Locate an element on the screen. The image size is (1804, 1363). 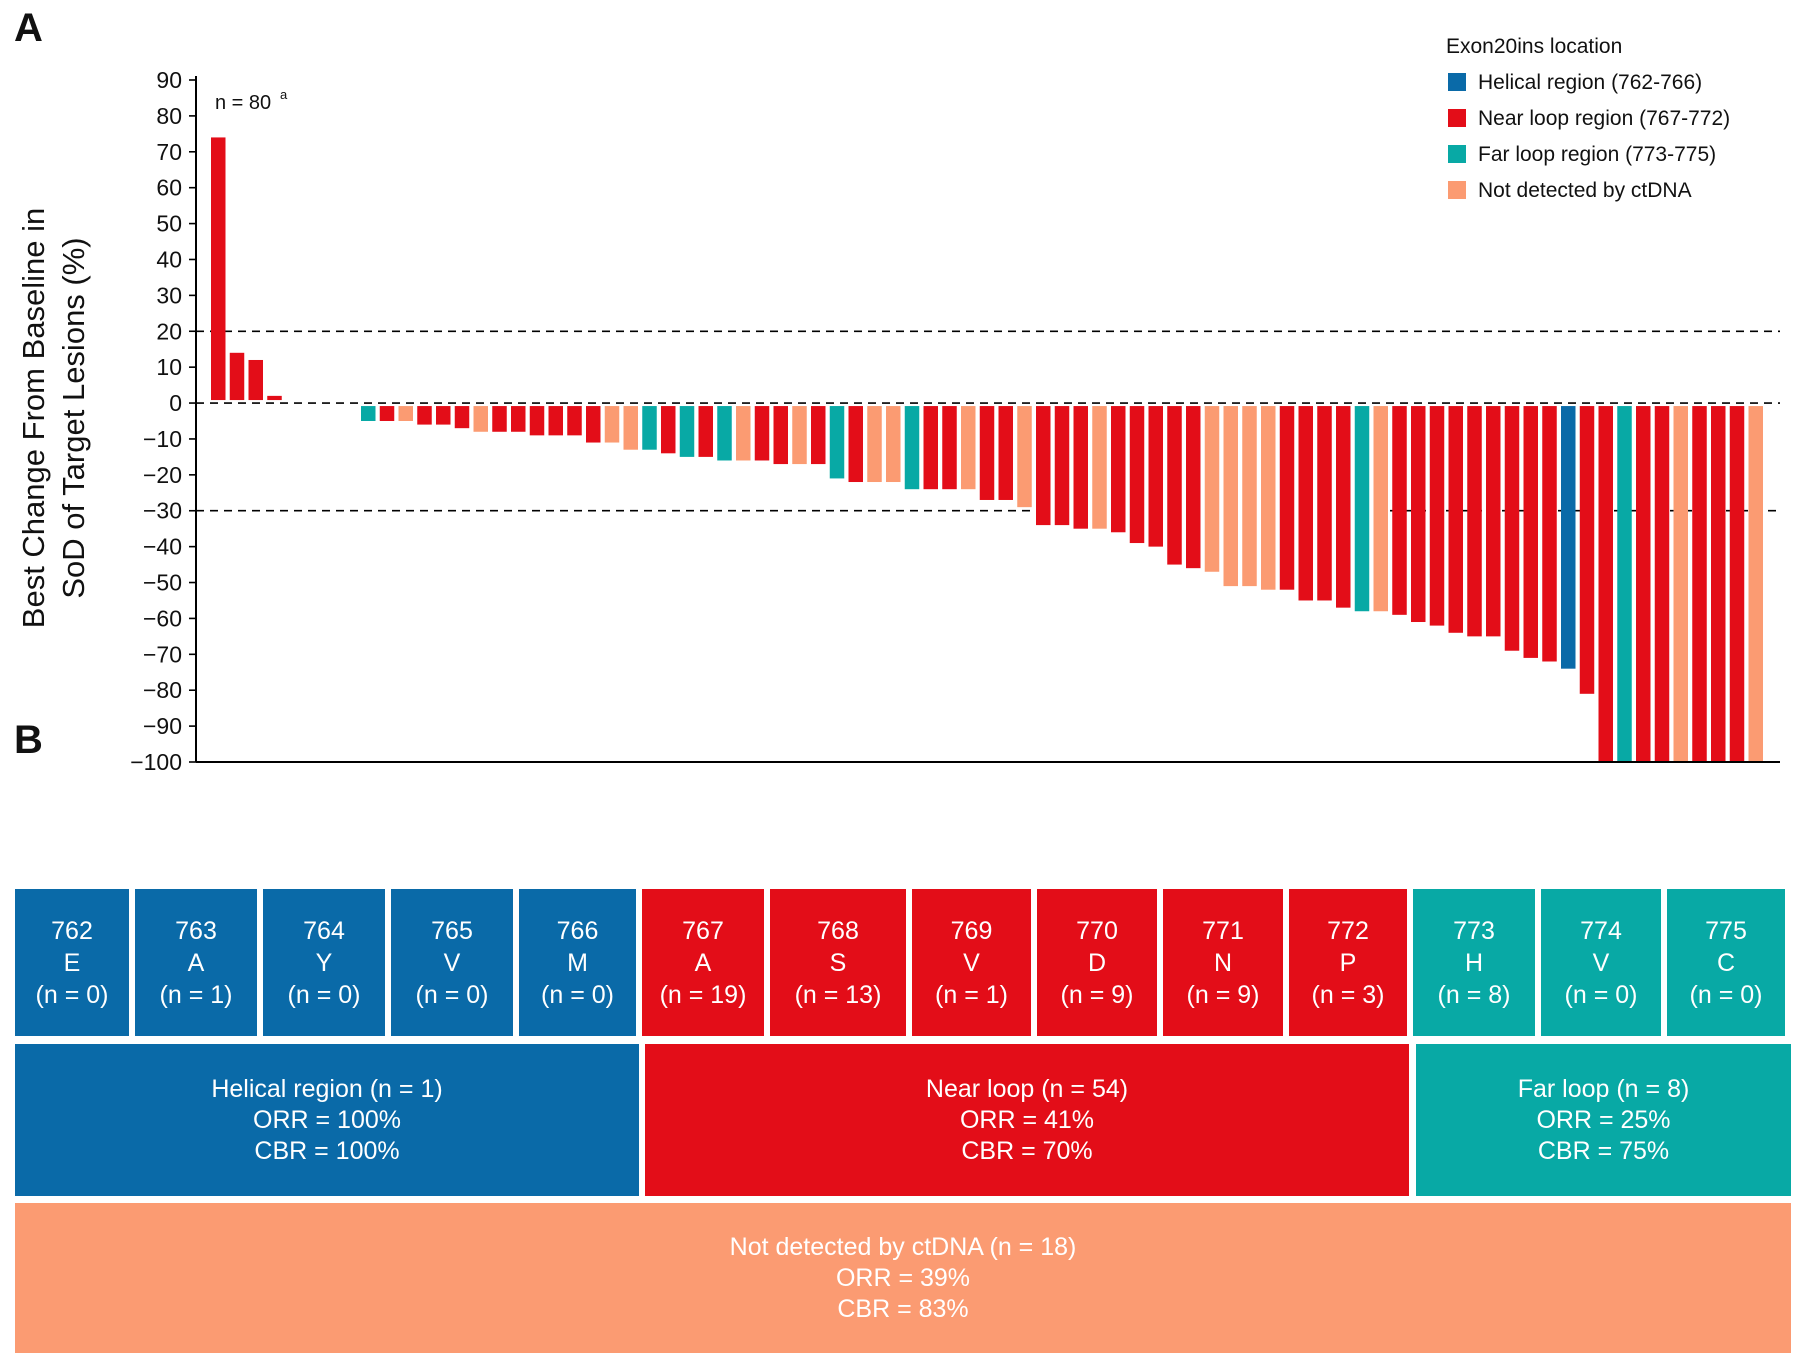
residue-aa: C is located at coordinates (1726, 962).